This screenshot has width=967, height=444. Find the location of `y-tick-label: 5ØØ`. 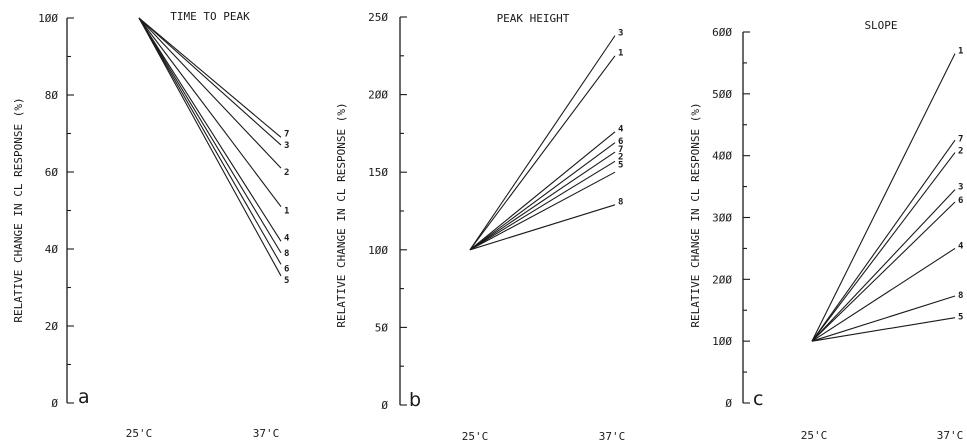

y-tick-label: 5ØØ is located at coordinates (722, 94).